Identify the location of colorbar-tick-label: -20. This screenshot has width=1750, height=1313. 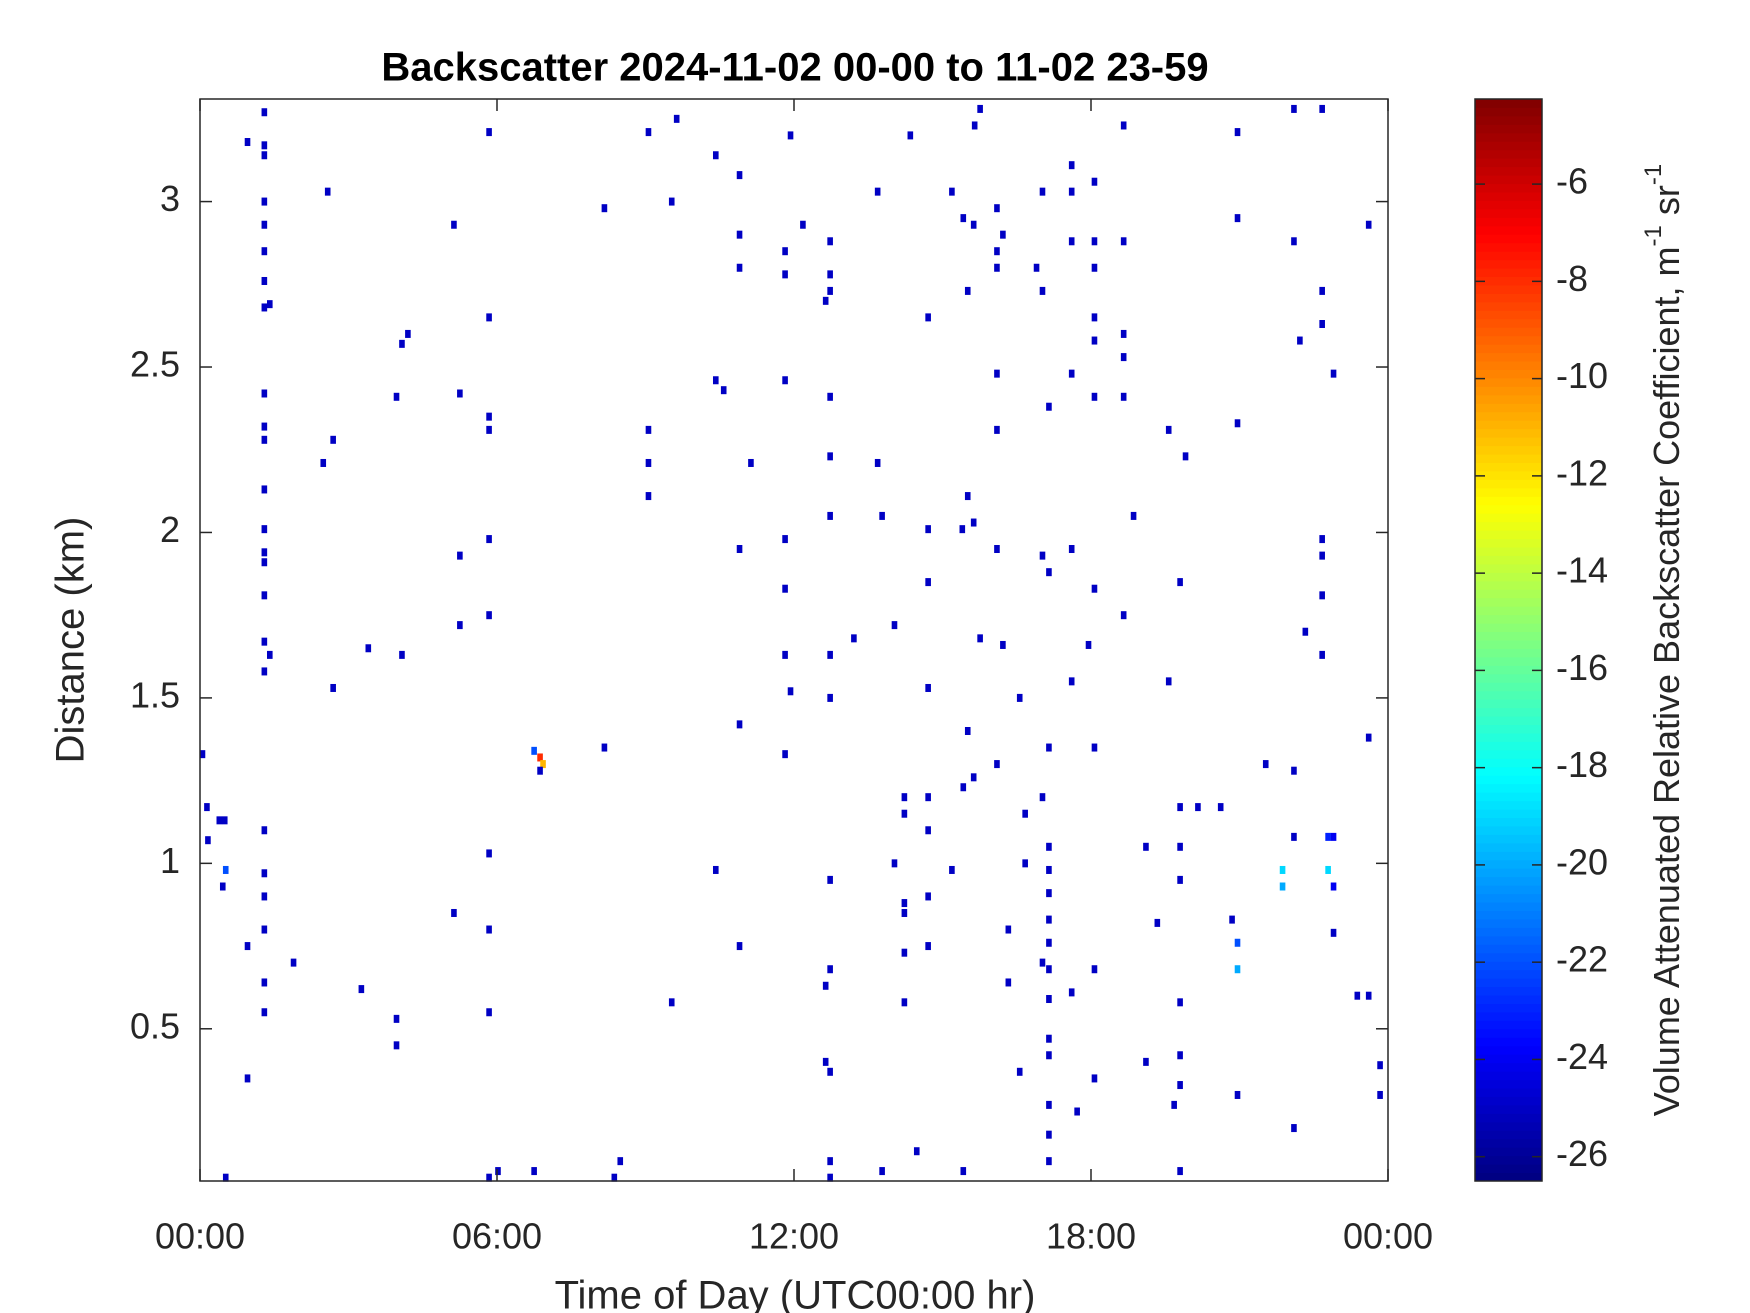
(1582, 861).